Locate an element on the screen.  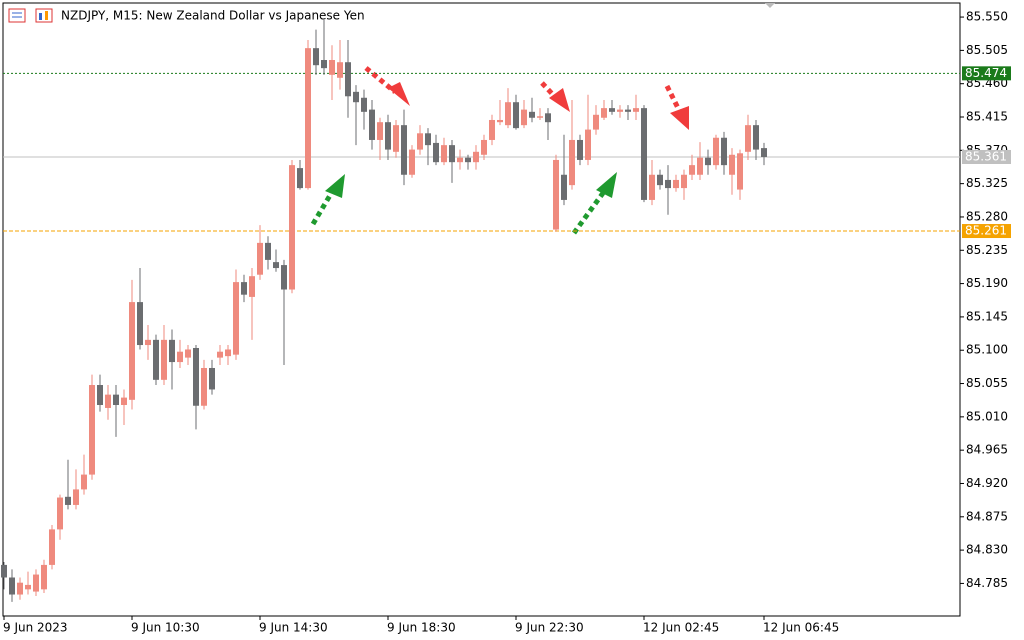
icon is located at coordinates (44, 15).